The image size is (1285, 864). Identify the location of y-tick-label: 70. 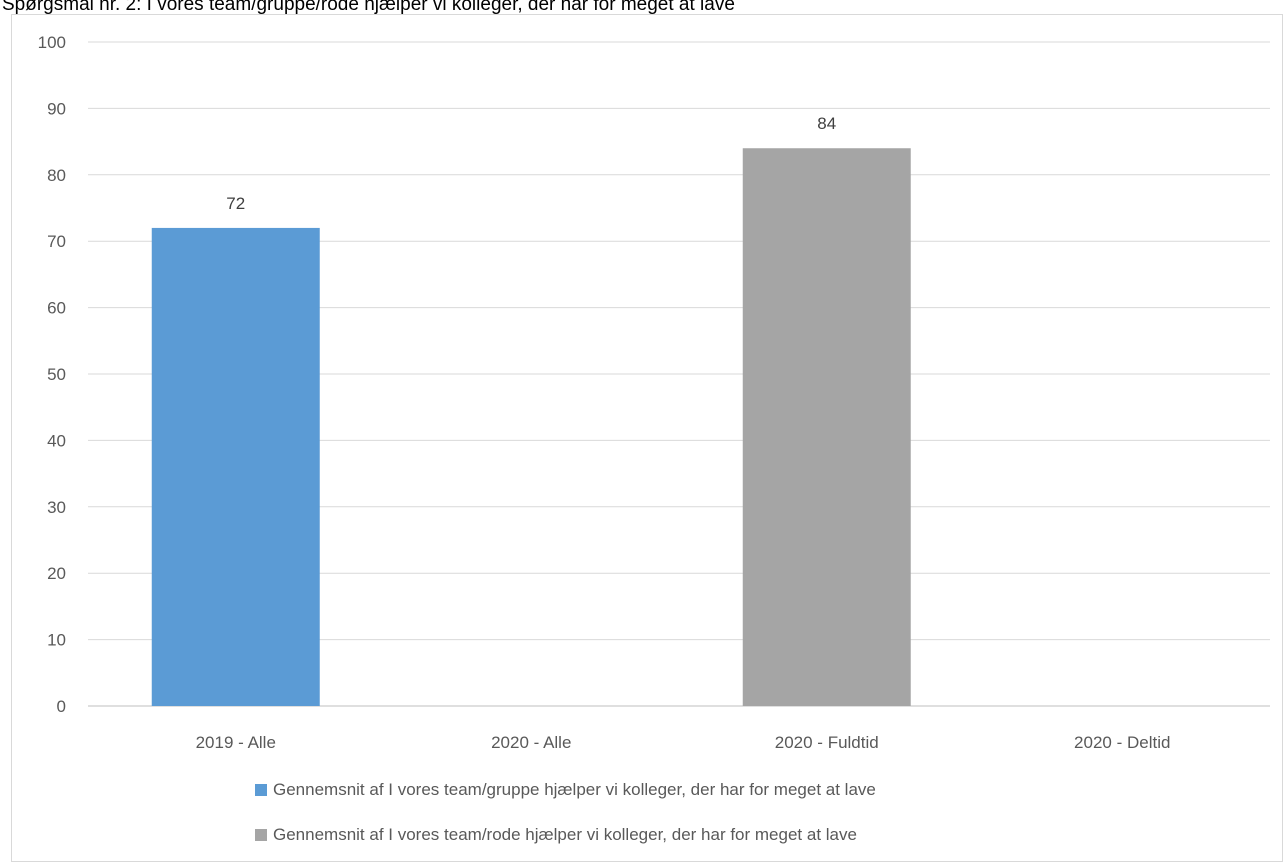
(56, 241).